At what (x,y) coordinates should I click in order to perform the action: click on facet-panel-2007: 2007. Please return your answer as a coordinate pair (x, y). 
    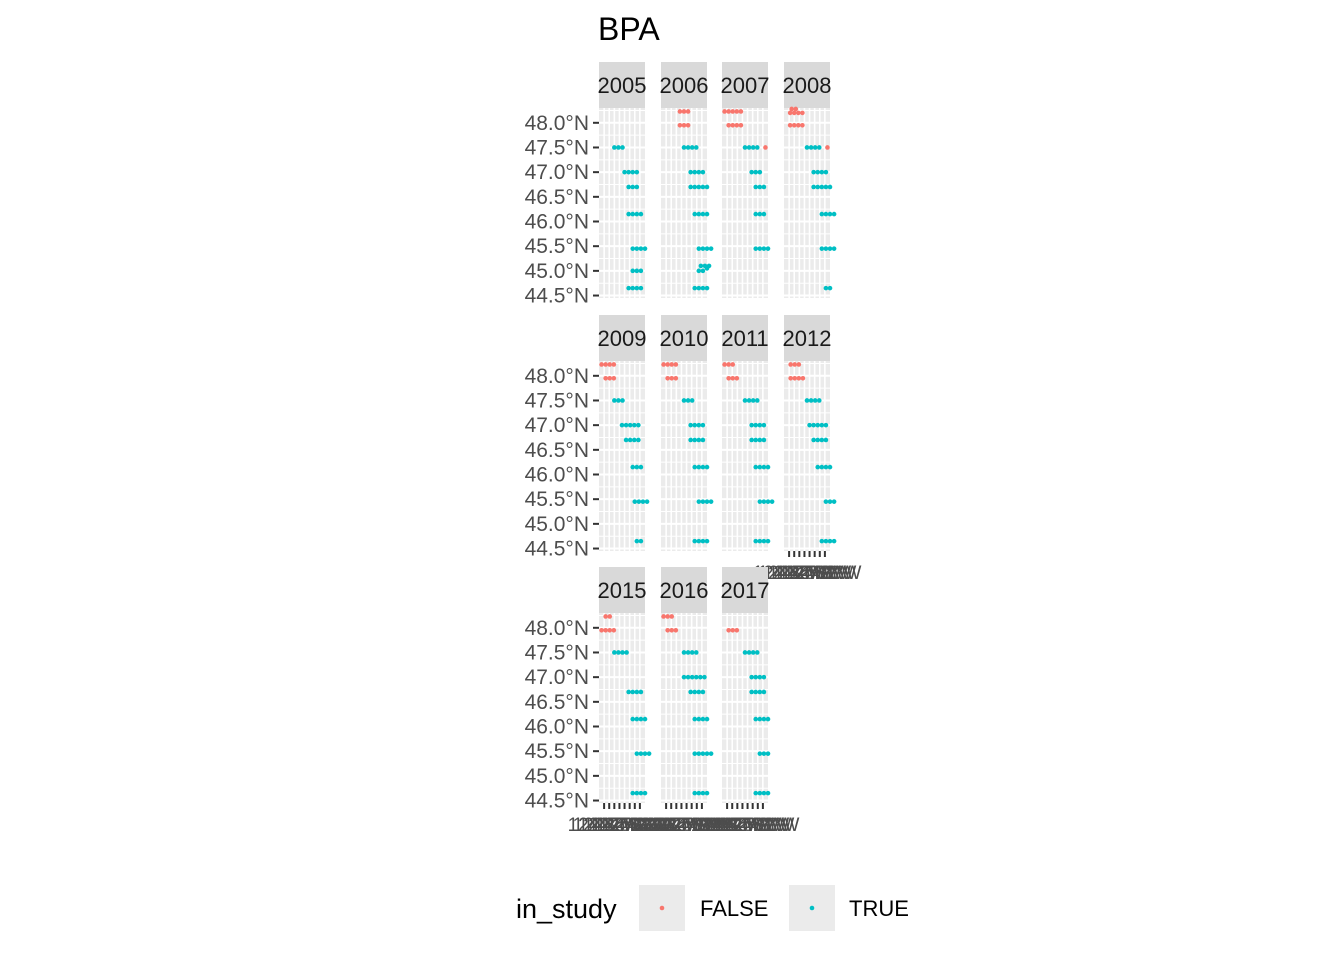
    Looking at the image, I should click on (745, 180).